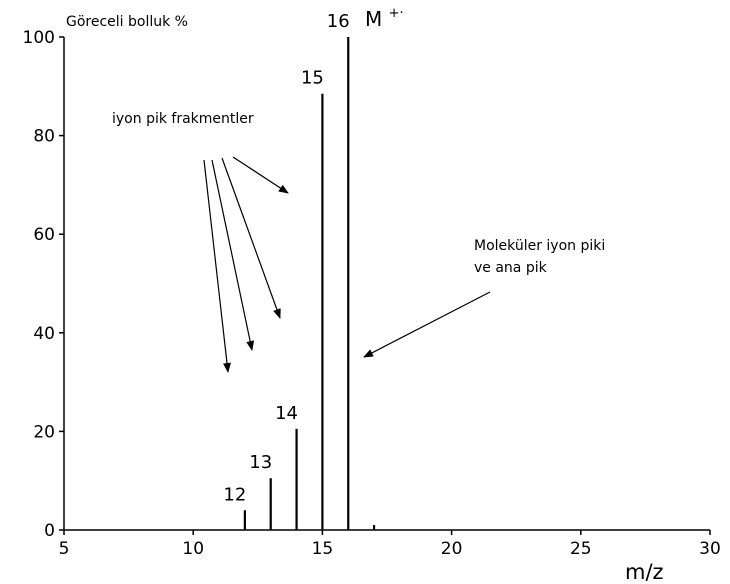  I want to click on x-tick-label: 25, so click(581, 549).